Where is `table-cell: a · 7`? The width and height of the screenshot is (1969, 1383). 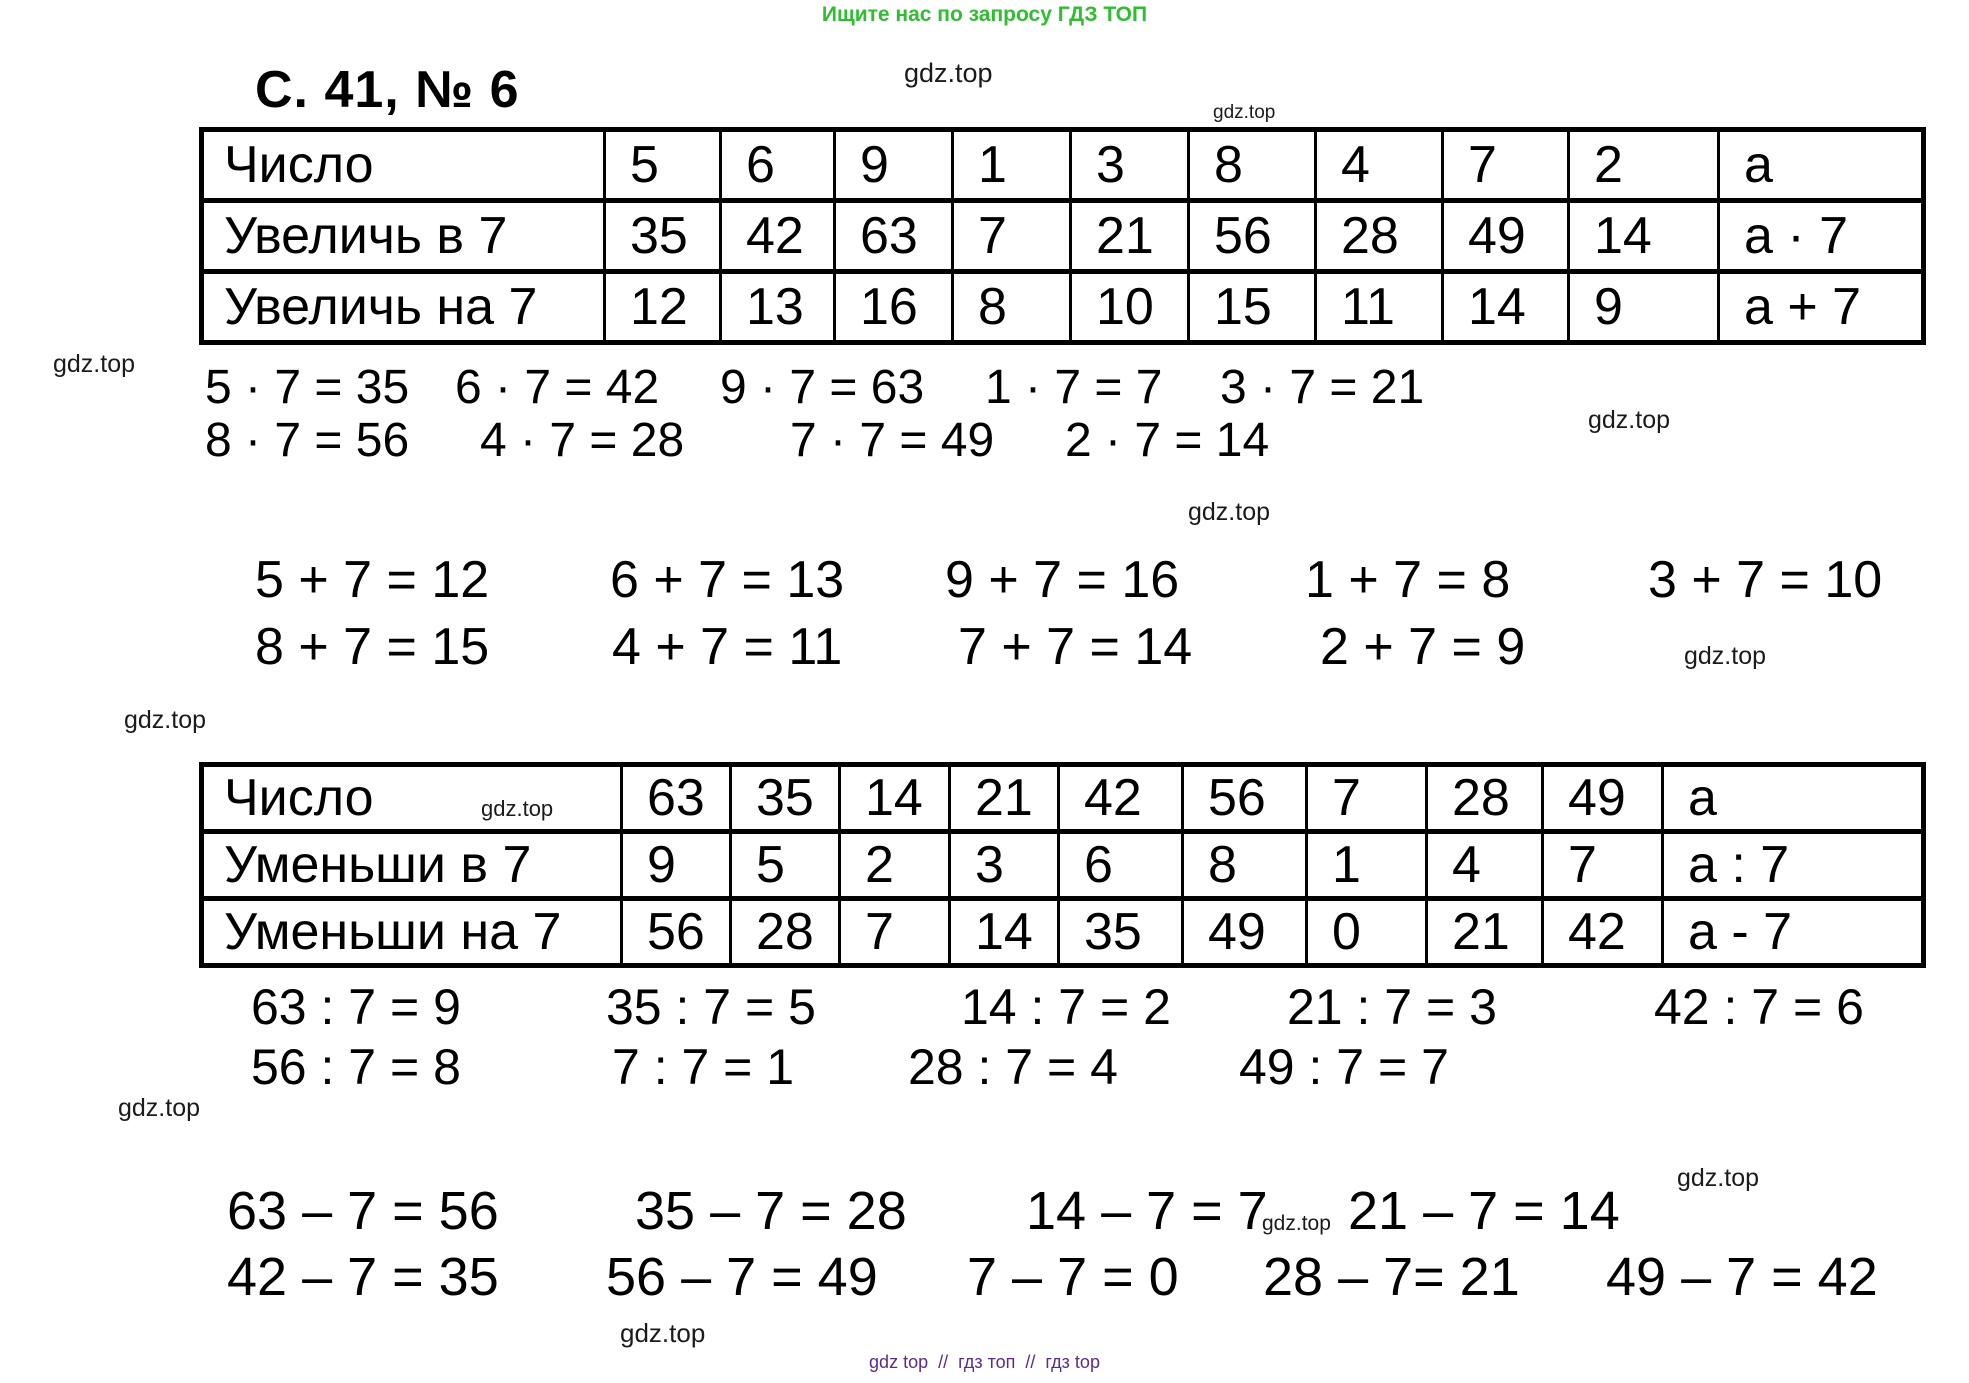
table-cell: a · 7 is located at coordinates (1821, 236).